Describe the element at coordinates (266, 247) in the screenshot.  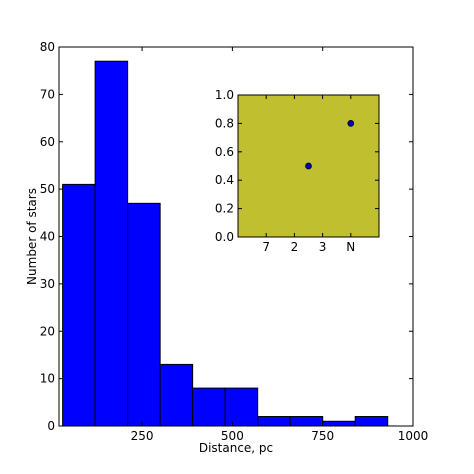
I see `inset-x-tick-label: 7` at that location.